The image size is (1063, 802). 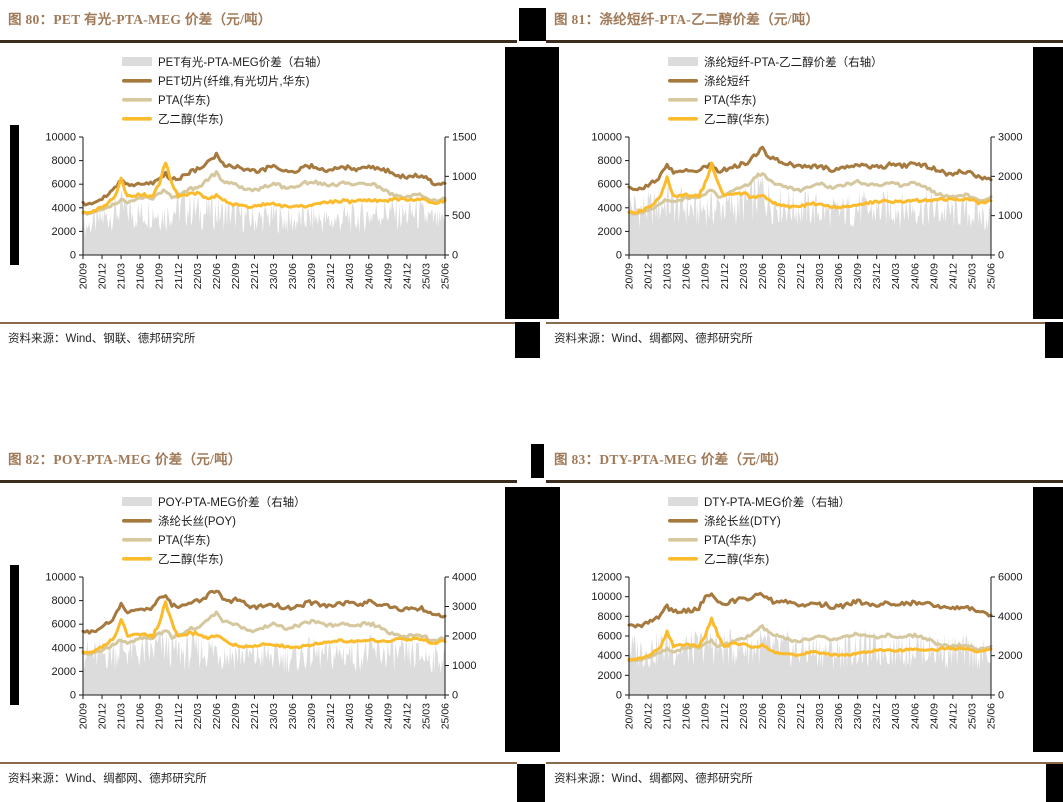 What do you see at coordinates (73, 256) in the screenshot?
I see `left-axis-tick-label: 0` at bounding box center [73, 256].